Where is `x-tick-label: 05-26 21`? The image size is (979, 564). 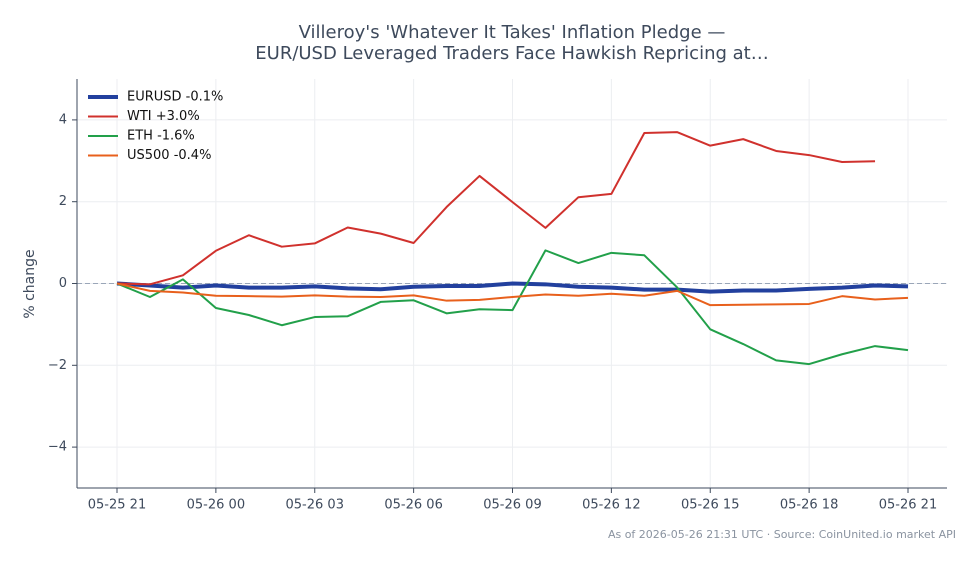
x-tick-label: 05-26 21 is located at coordinates (908, 505).